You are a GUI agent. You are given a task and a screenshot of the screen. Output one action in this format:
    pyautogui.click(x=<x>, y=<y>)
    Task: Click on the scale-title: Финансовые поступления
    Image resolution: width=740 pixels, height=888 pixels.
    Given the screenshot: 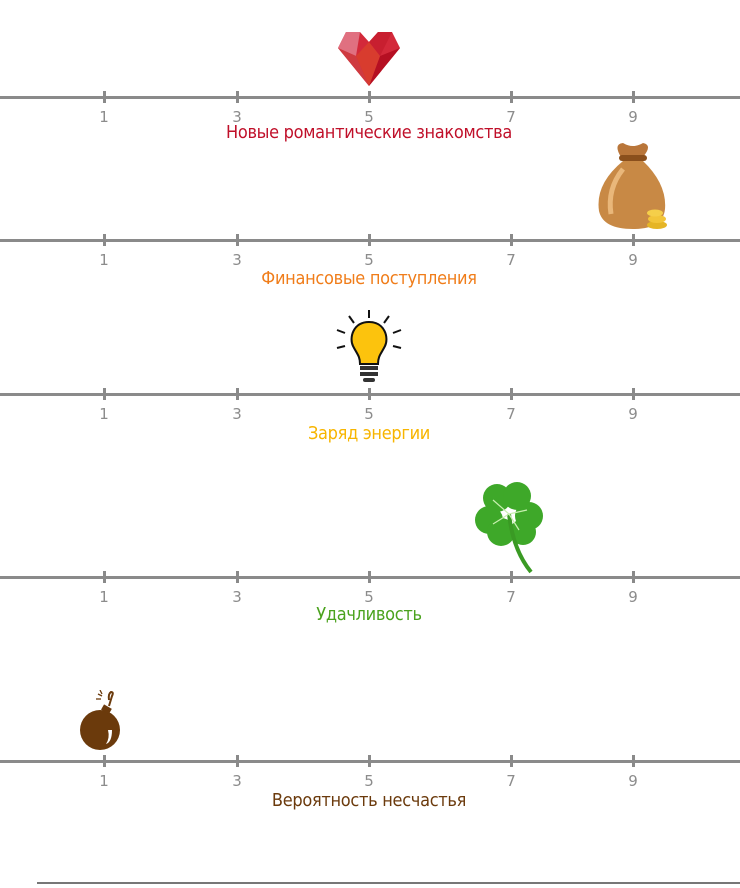 What is the action you would take?
    pyautogui.click(x=369, y=278)
    